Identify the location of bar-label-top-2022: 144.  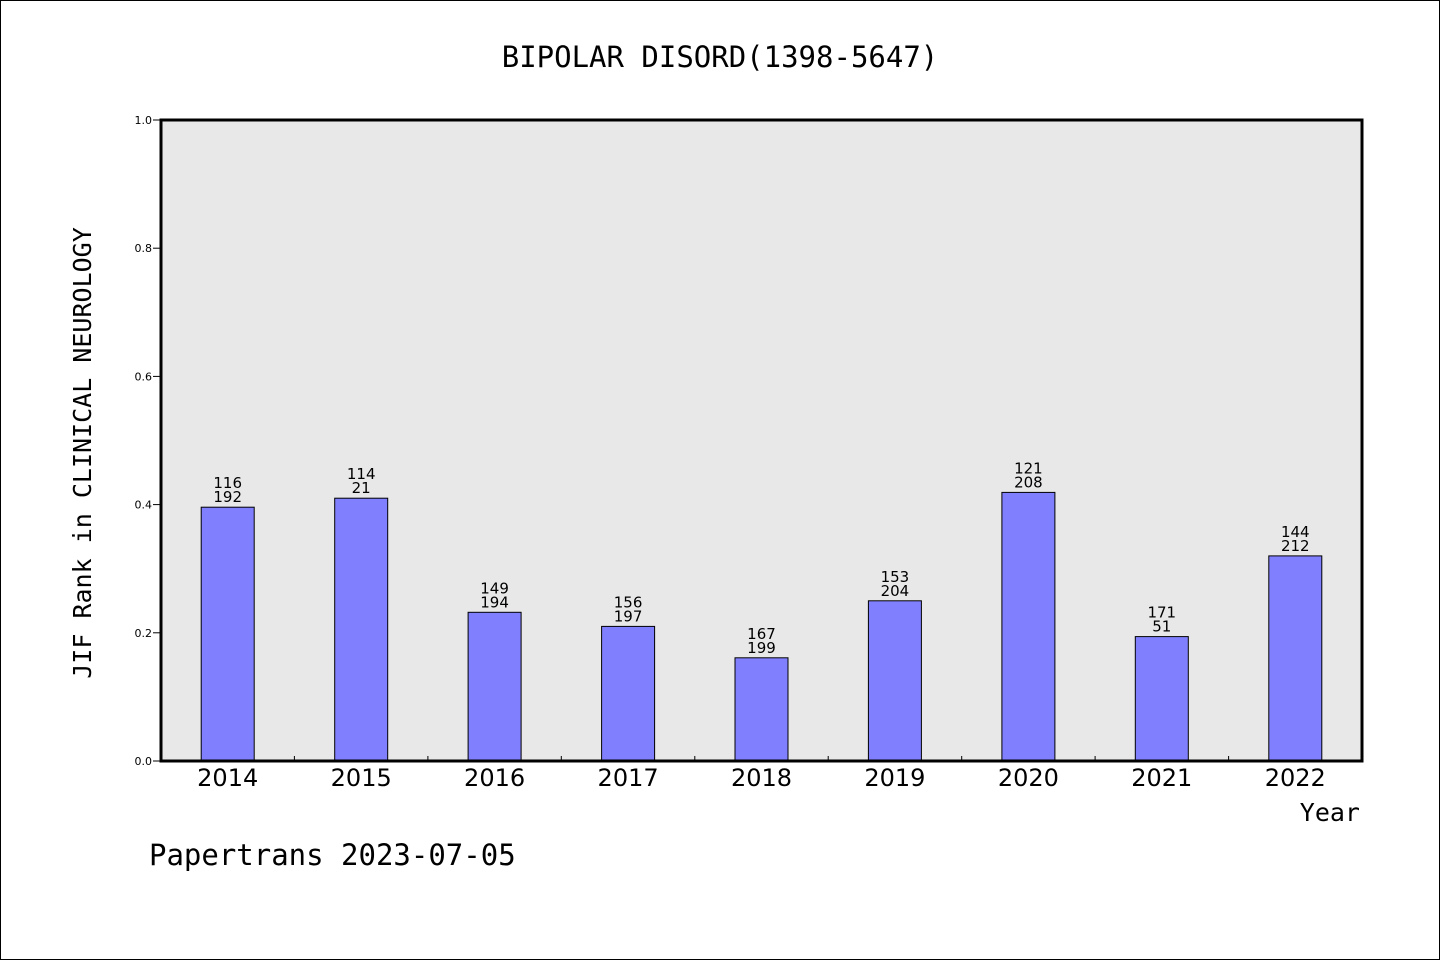
(1295, 532).